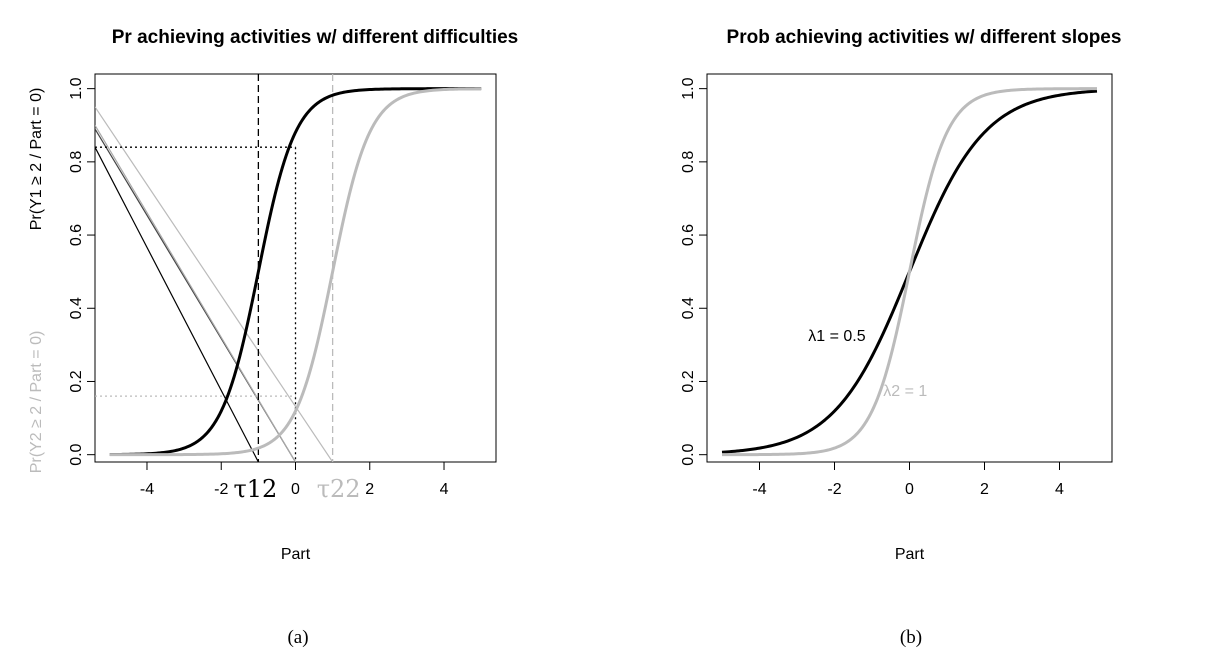 The image size is (1212, 659). What do you see at coordinates (297, 637) in the screenshot?
I see `panel-caption: (a)` at bounding box center [297, 637].